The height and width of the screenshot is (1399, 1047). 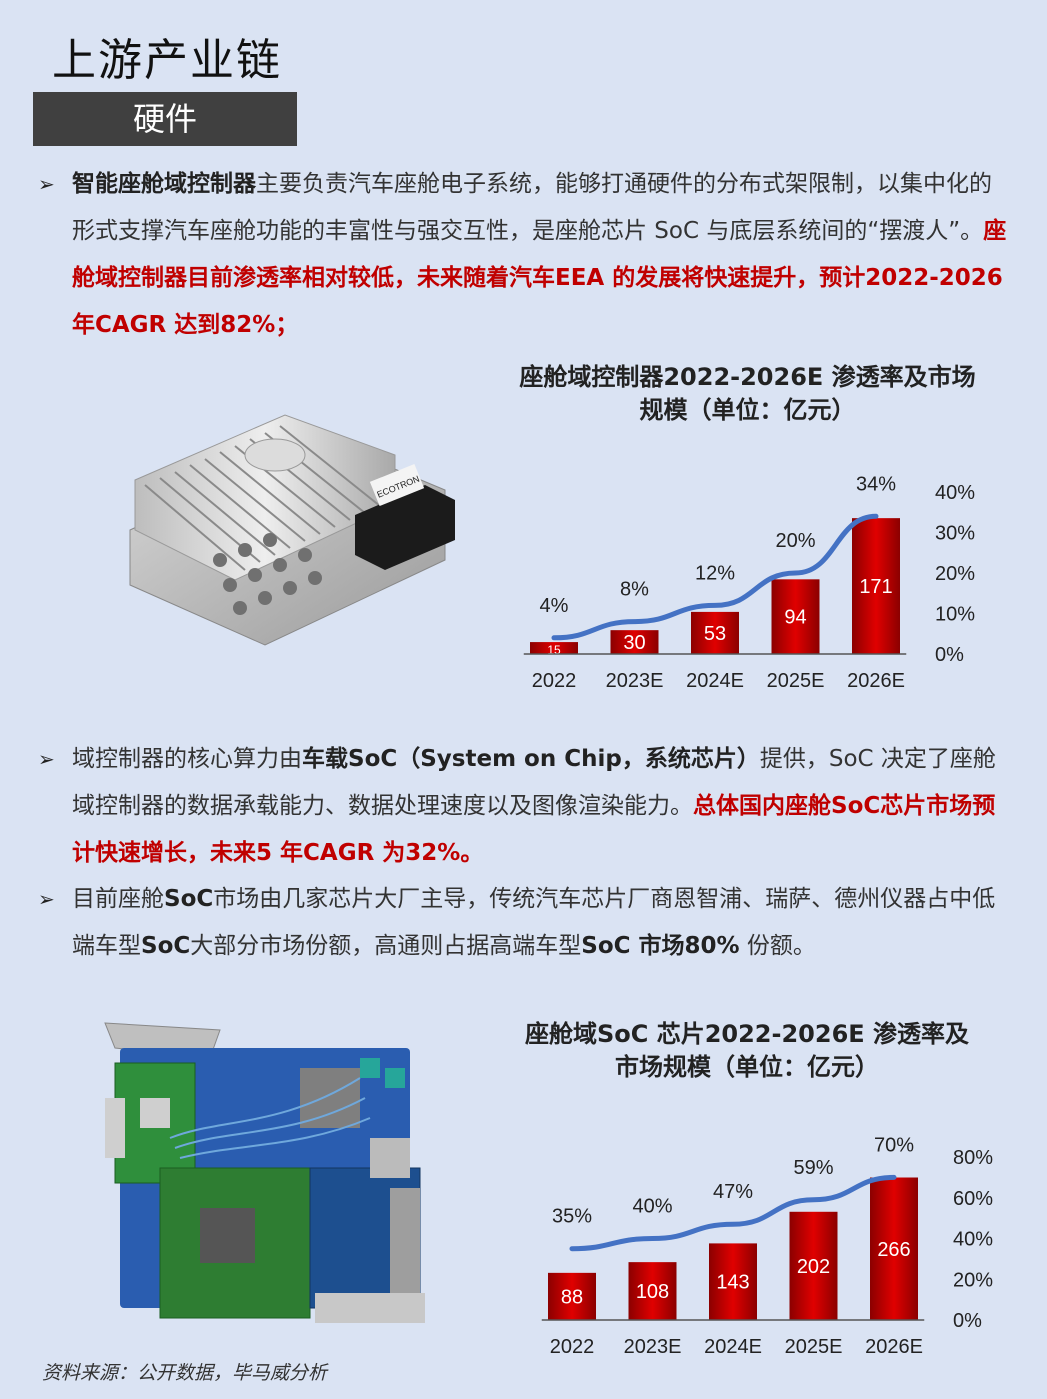 I want to click on paragraph1-bold: 智能座舱域控制器, so click(x=164, y=184).